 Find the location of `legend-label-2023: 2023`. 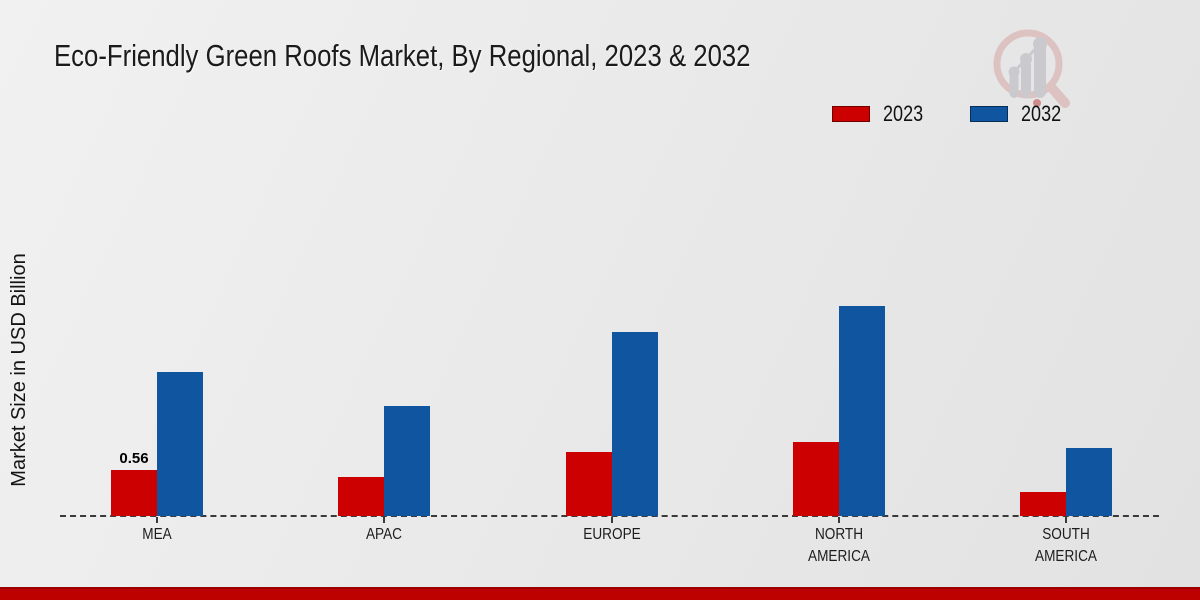

legend-label-2023: 2023 is located at coordinates (903, 113).